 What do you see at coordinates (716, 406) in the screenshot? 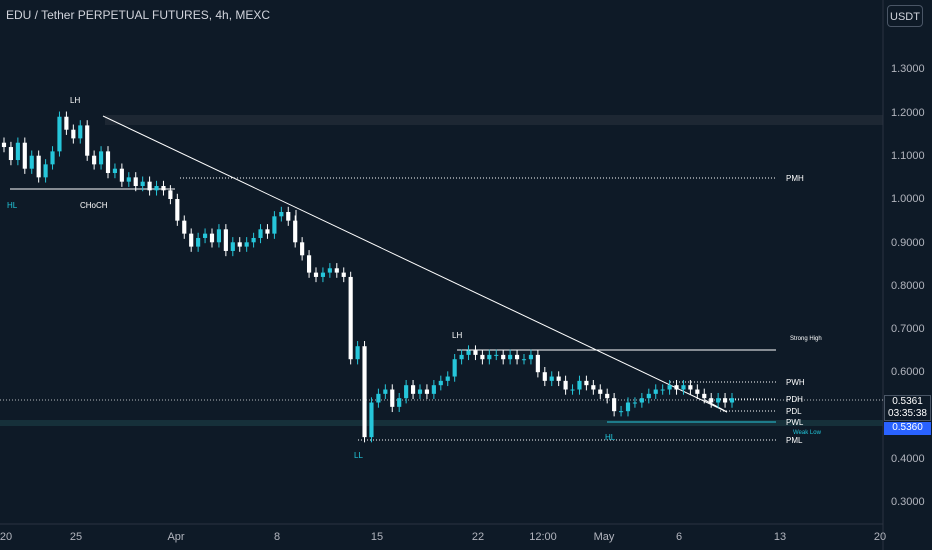
I see `short-trendline` at bounding box center [716, 406].